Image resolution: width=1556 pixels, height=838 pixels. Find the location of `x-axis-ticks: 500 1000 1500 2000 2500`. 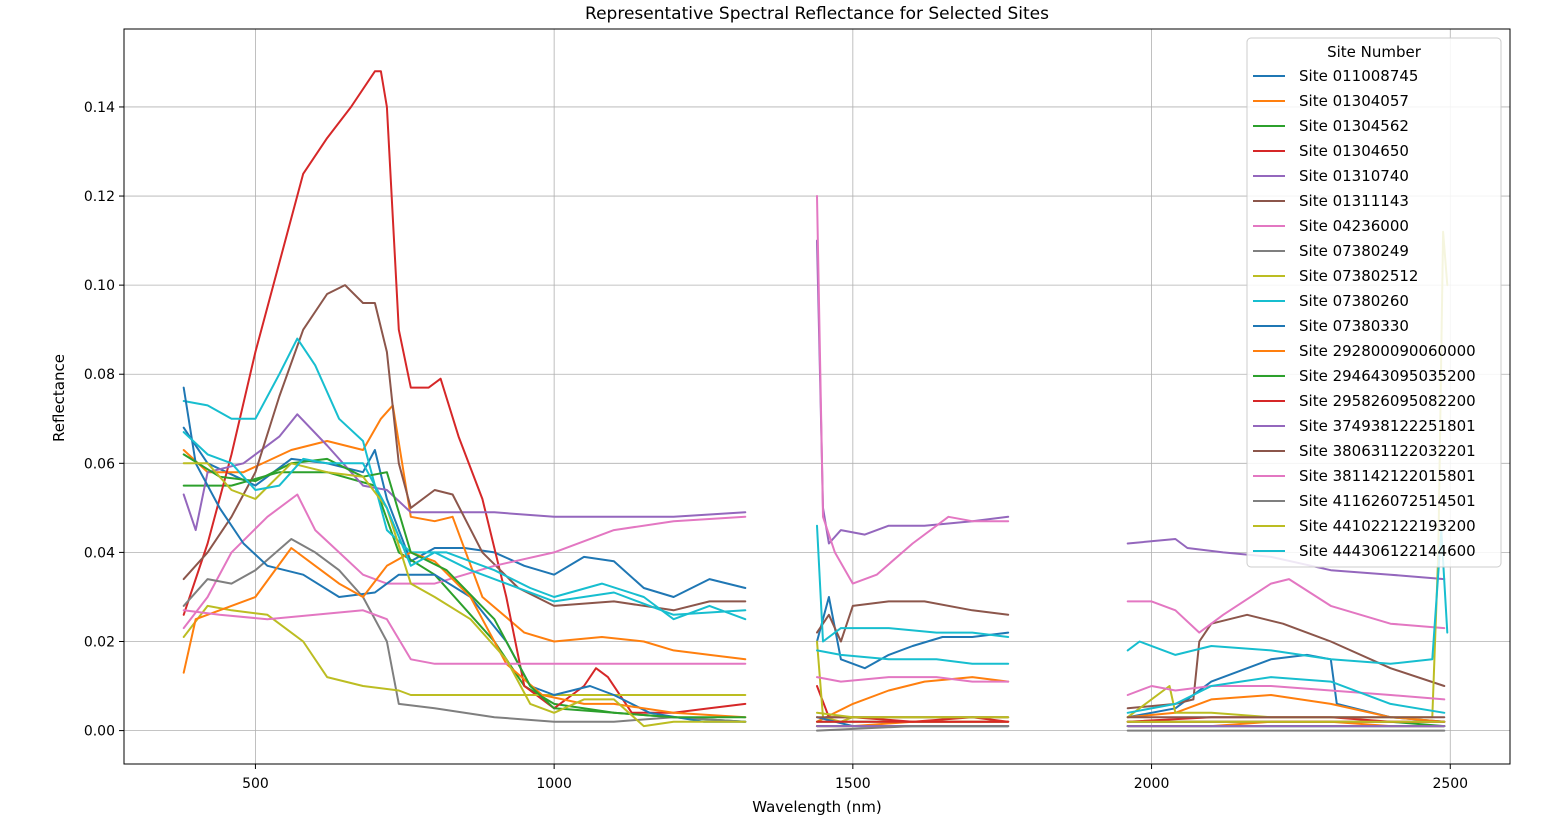

x-axis-ticks: 500 1000 1500 2000 2500 is located at coordinates (855, 778).